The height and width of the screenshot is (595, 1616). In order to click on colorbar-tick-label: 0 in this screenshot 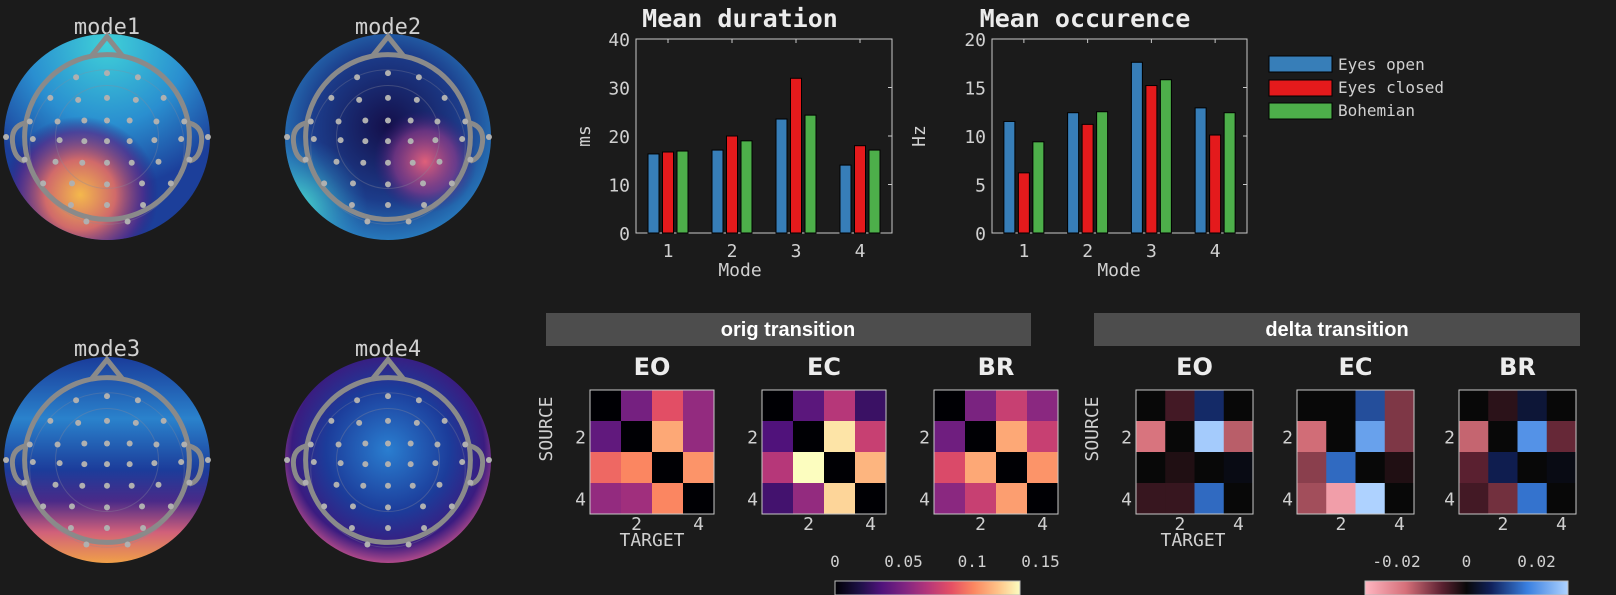, I will do `click(835, 561)`.